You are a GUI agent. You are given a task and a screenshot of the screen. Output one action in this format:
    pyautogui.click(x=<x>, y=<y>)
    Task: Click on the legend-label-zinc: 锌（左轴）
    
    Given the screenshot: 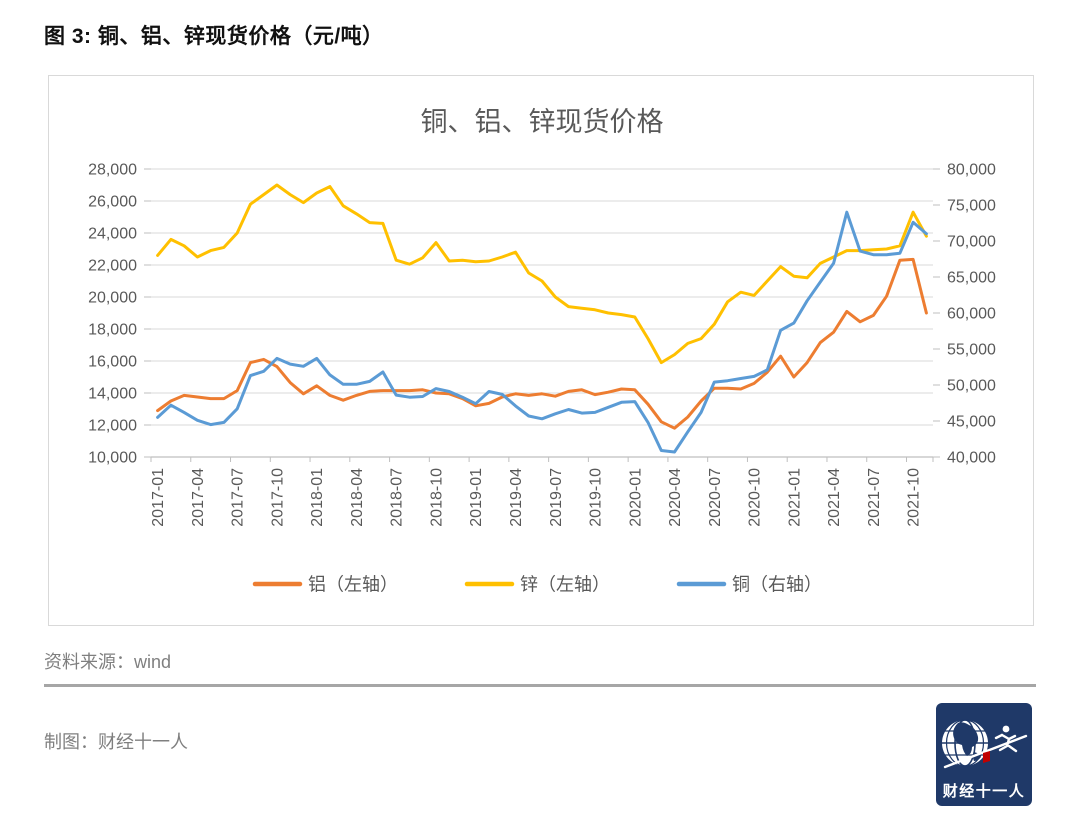 What is the action you would take?
    pyautogui.click(x=565, y=585)
    